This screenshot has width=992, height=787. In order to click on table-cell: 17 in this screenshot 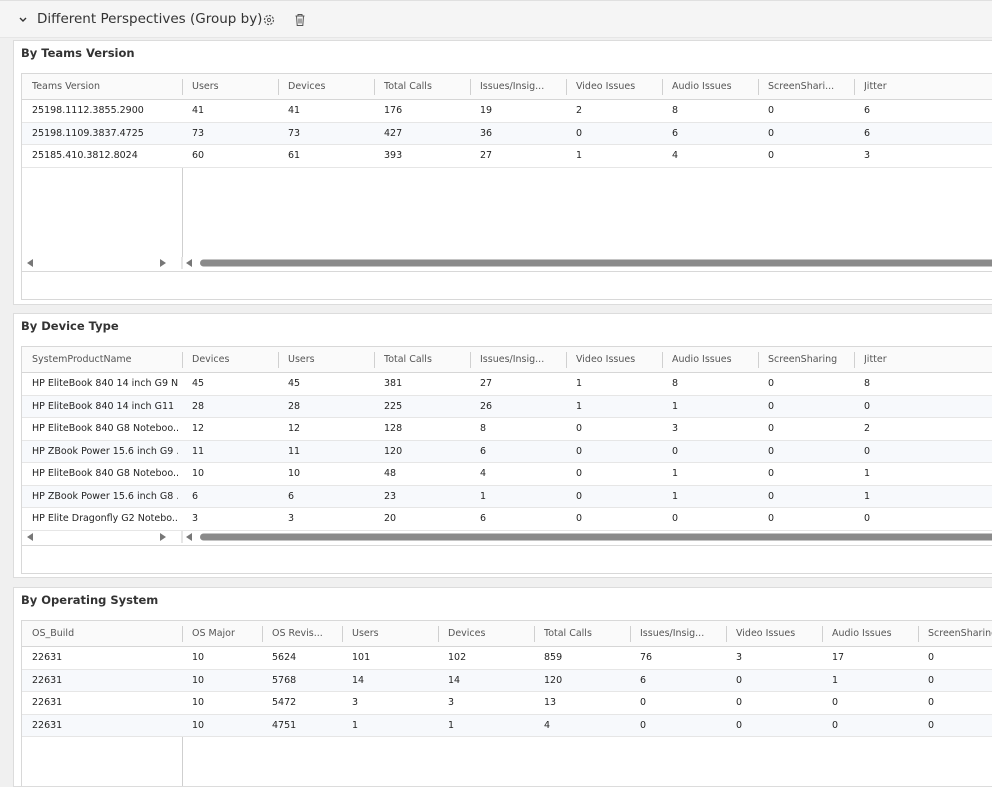, I will do `click(838, 657)`.